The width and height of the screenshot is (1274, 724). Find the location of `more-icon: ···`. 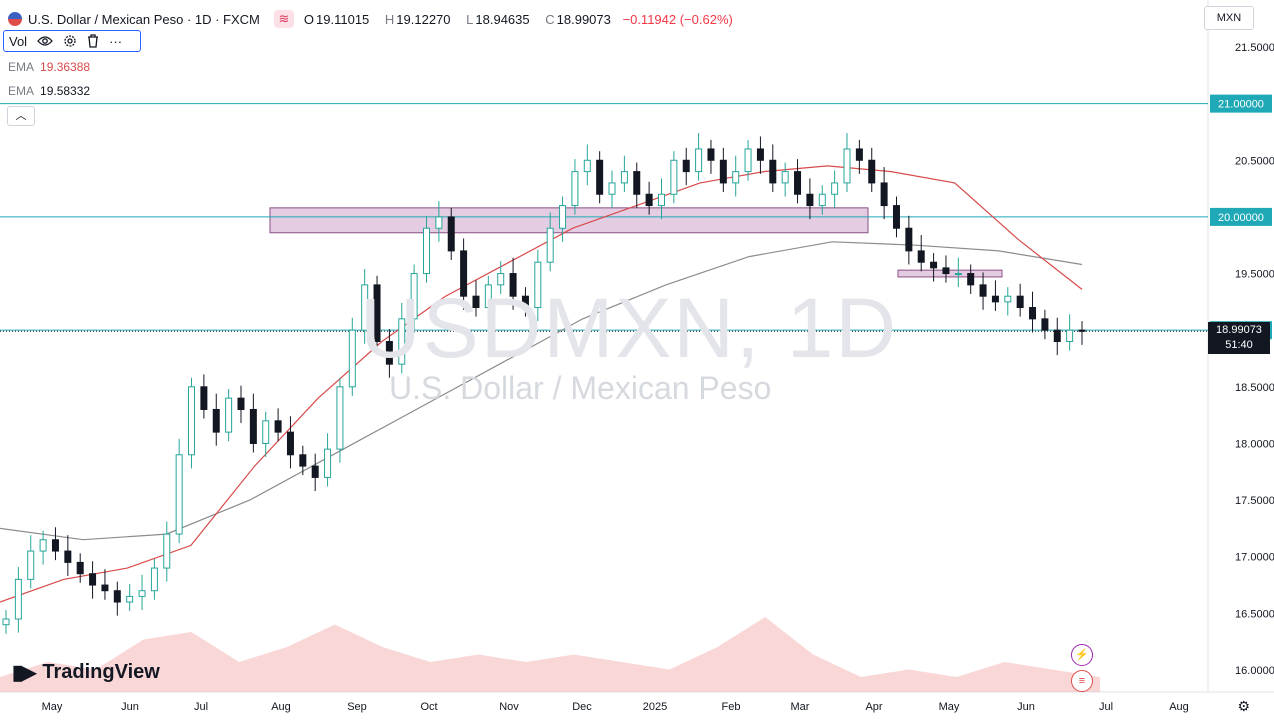

more-icon: ··· is located at coordinates (116, 41).